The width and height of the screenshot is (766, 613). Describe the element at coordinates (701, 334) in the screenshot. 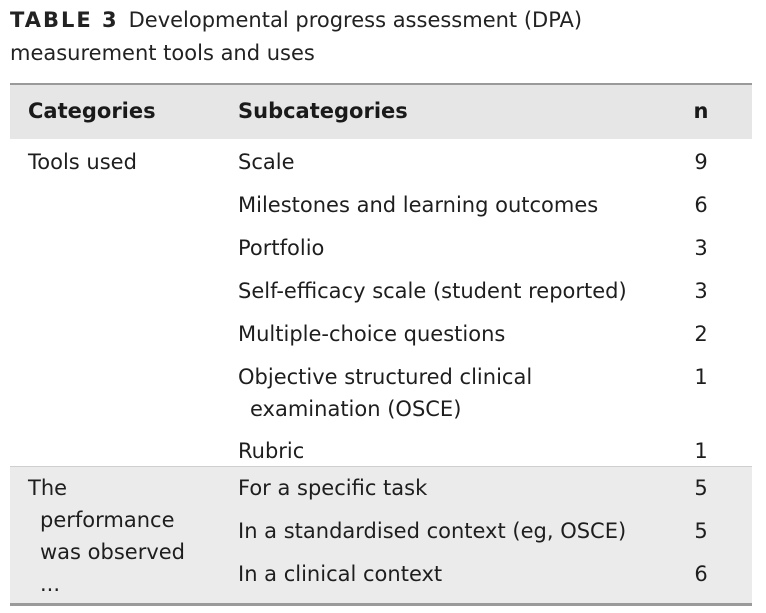

I see `n-cell: 2` at that location.